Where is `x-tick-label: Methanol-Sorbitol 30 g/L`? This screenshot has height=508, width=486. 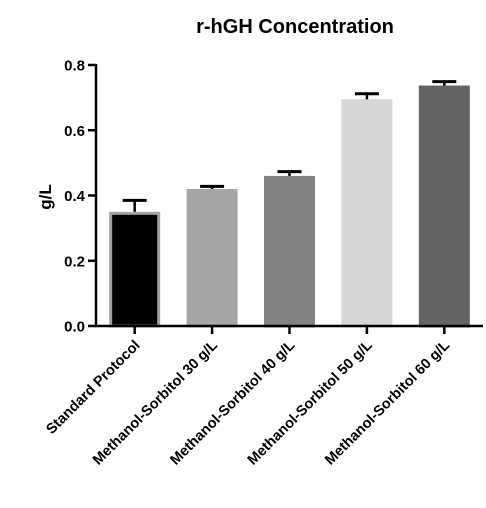
x-tick-label: Methanol-Sorbitol 30 g/L is located at coordinates (155, 402).